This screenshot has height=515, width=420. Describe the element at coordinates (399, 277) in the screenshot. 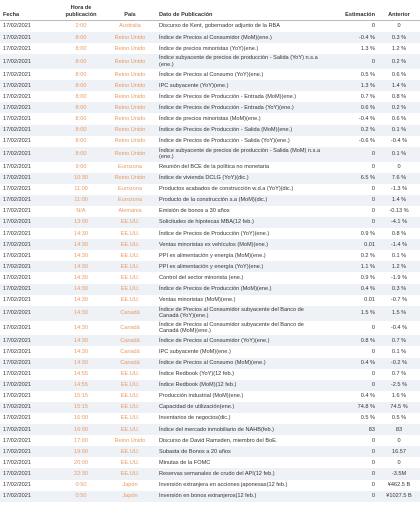

I see `table-cell: -1.9 %` at that location.